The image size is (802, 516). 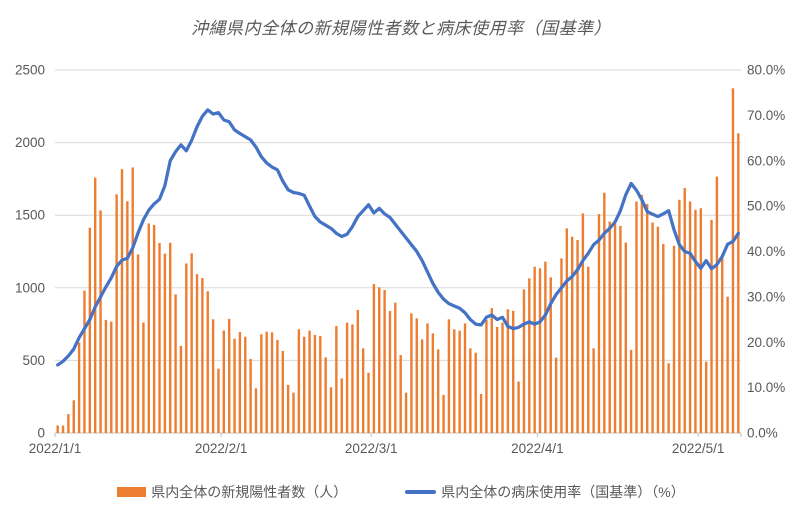 What do you see at coordinates (30, 142) in the screenshot?
I see `y-axis-left-label: 2000` at bounding box center [30, 142].